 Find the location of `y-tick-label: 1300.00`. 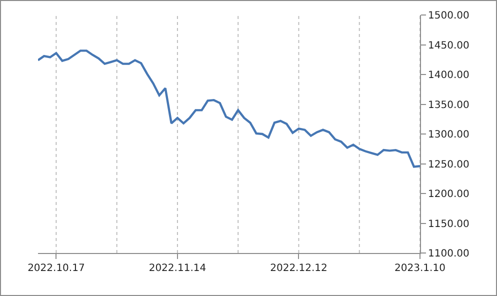

y-tick-label: 1300.00 is located at coordinates (449, 135).